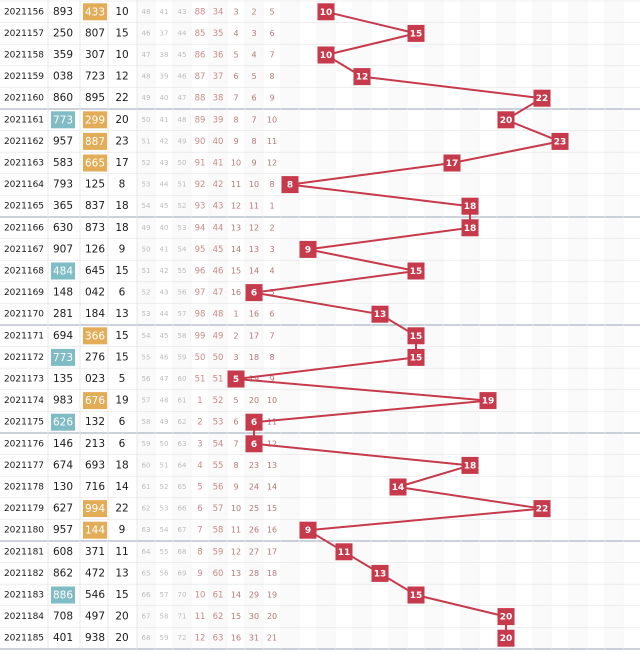 Image resolution: width=640 pixels, height=650 pixels. I want to click on number-1-value: 773, so click(63, 358).